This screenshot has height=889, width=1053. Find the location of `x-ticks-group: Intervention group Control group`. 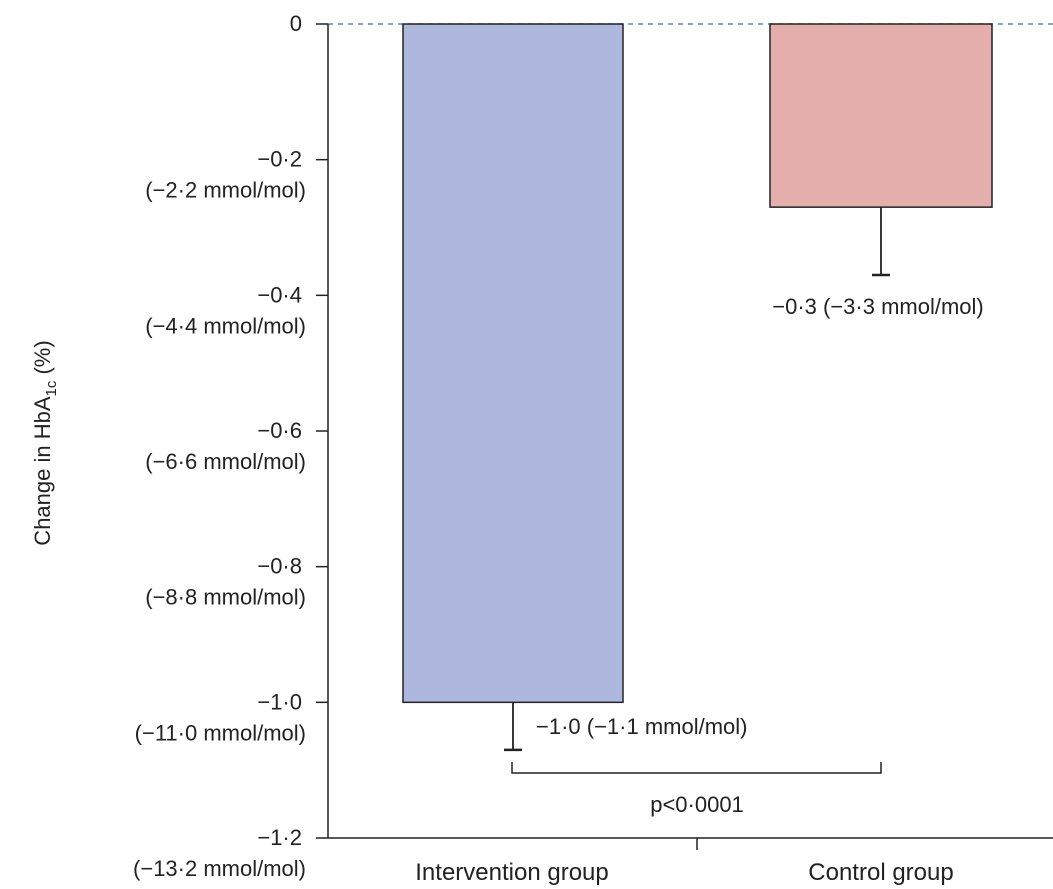

x-ticks-group: Intervention group Control group is located at coordinates (684, 862).